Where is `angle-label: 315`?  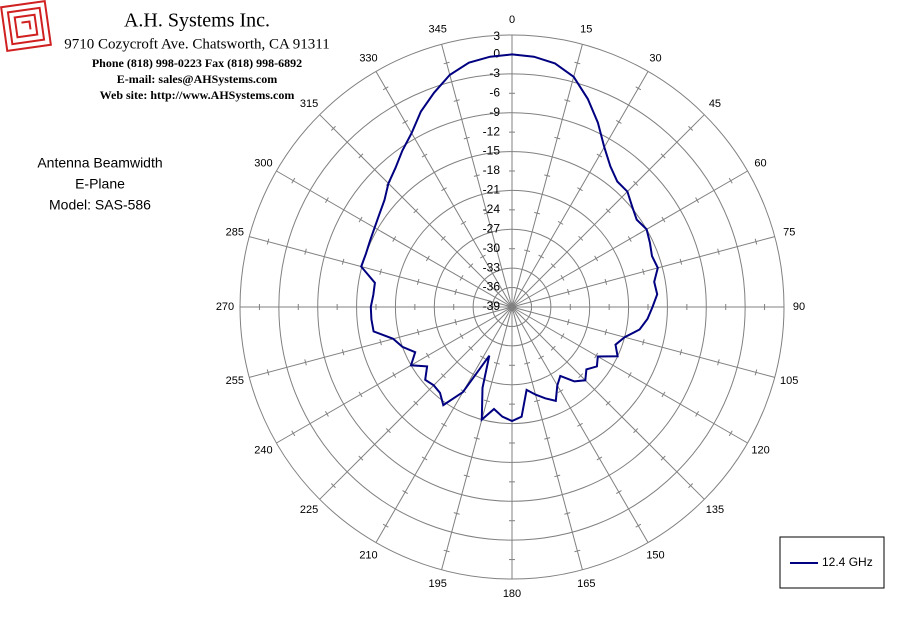 angle-label: 315 is located at coordinates (309, 104).